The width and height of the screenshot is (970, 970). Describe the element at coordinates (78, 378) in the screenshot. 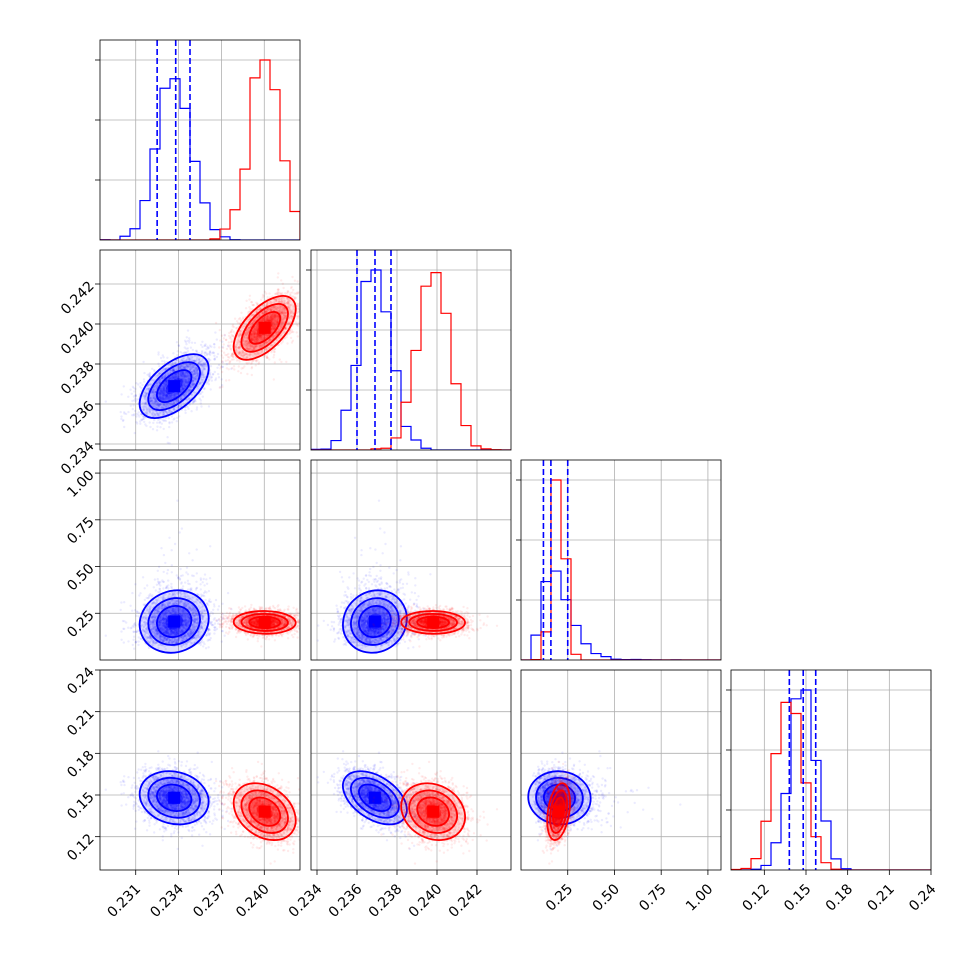

I see `y-tick-label: 0.238` at that location.